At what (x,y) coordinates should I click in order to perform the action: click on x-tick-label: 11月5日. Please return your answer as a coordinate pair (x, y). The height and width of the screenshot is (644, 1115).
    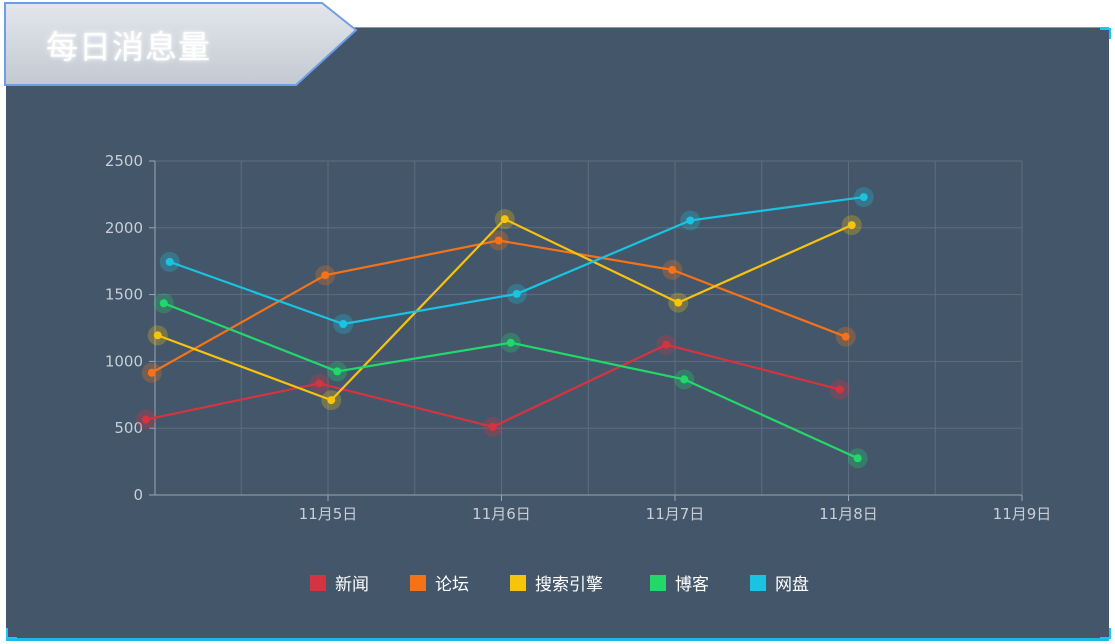
    Looking at the image, I should click on (328, 514).